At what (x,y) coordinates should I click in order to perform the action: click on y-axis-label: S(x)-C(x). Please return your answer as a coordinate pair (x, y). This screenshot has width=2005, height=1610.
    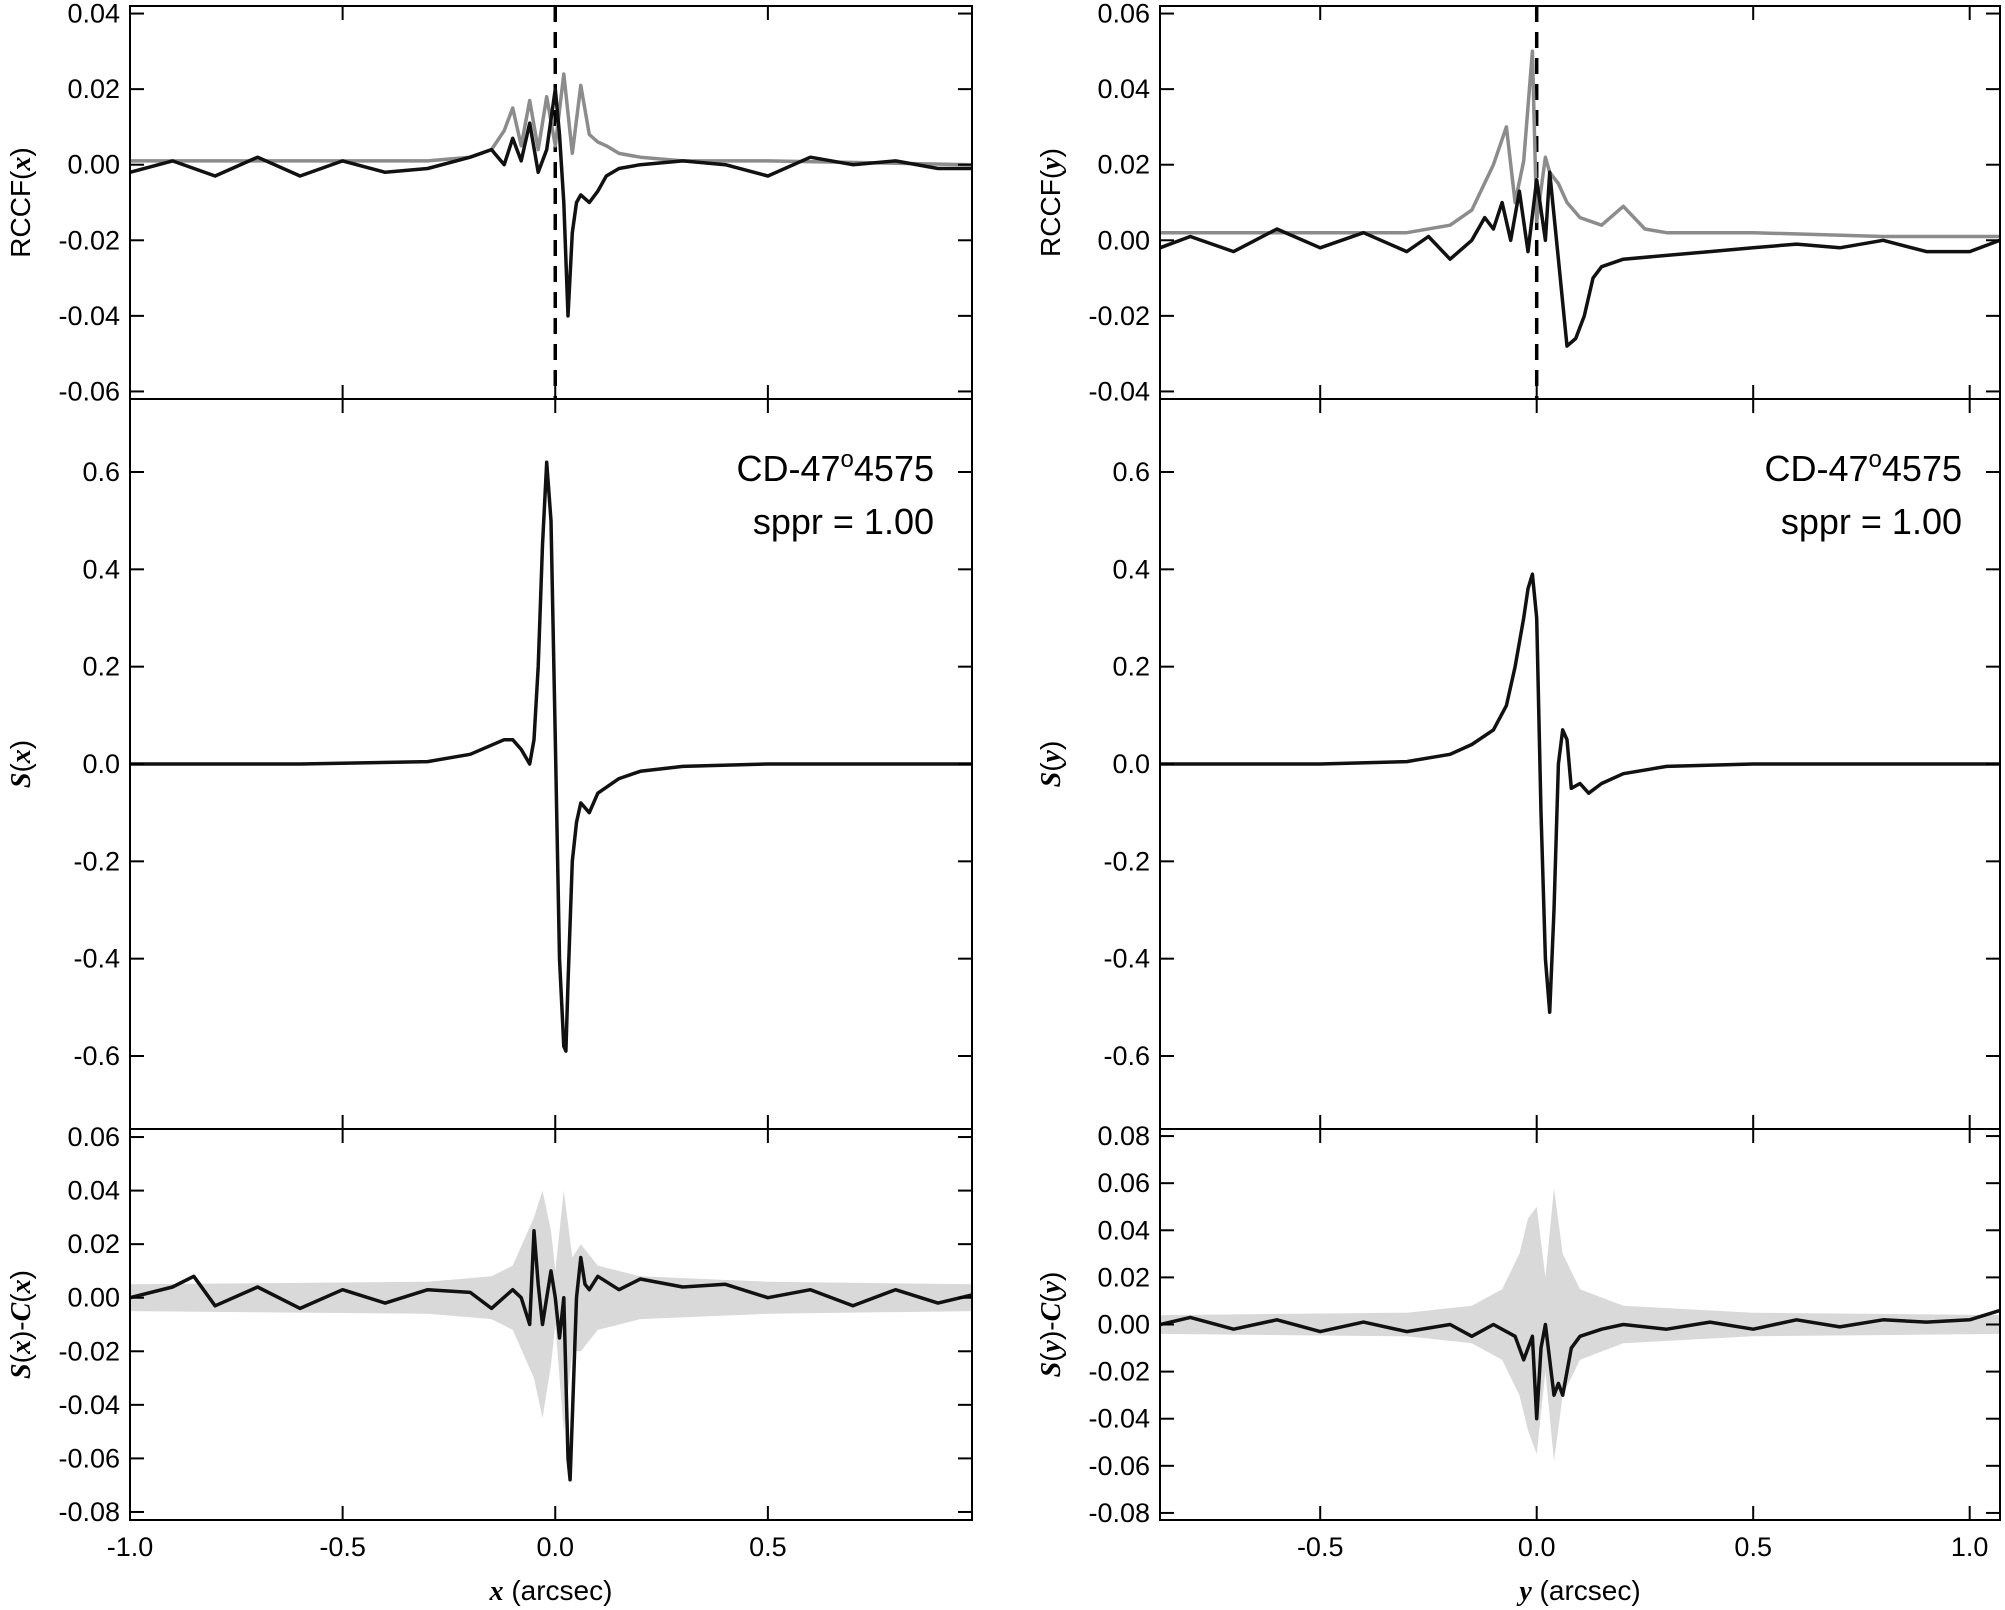
    Looking at the image, I should click on (21, 1324).